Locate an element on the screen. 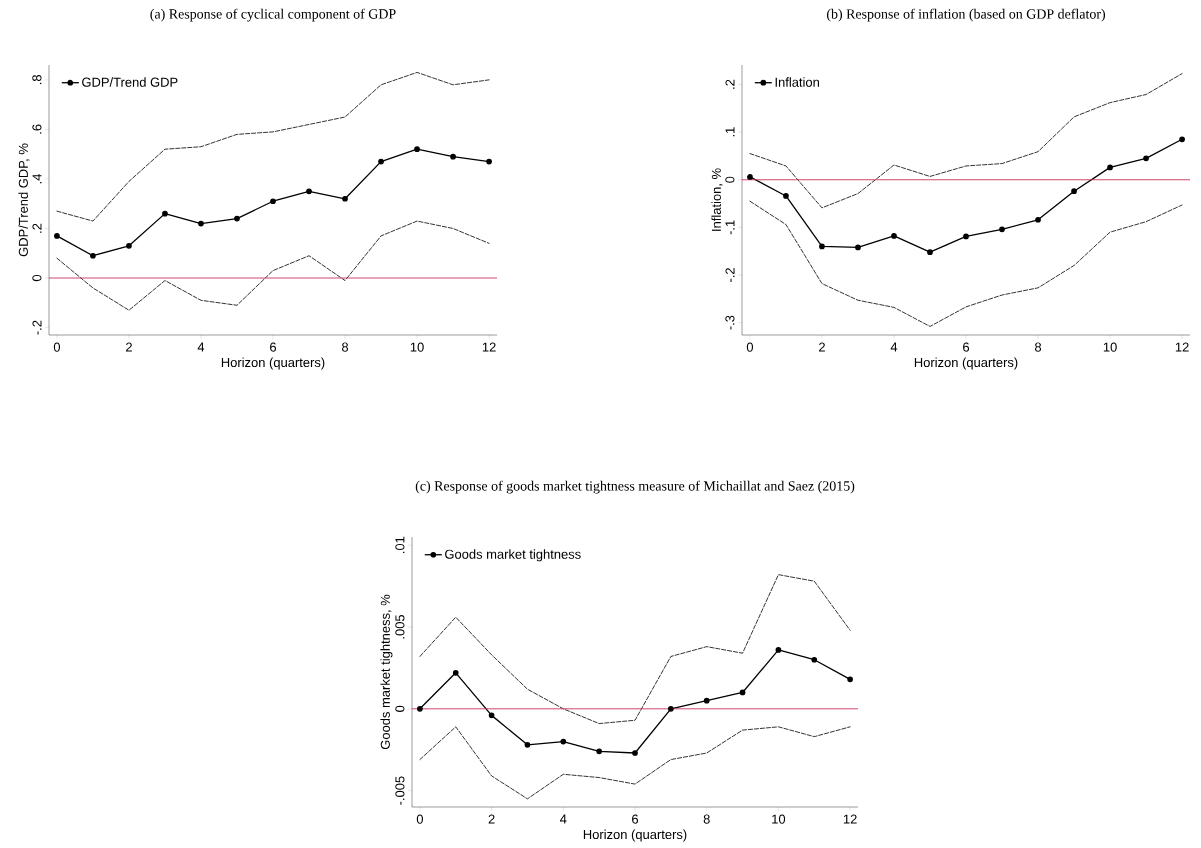 This screenshot has height=848, width=1201. y-tick-label: .01 is located at coordinates (400, 544).